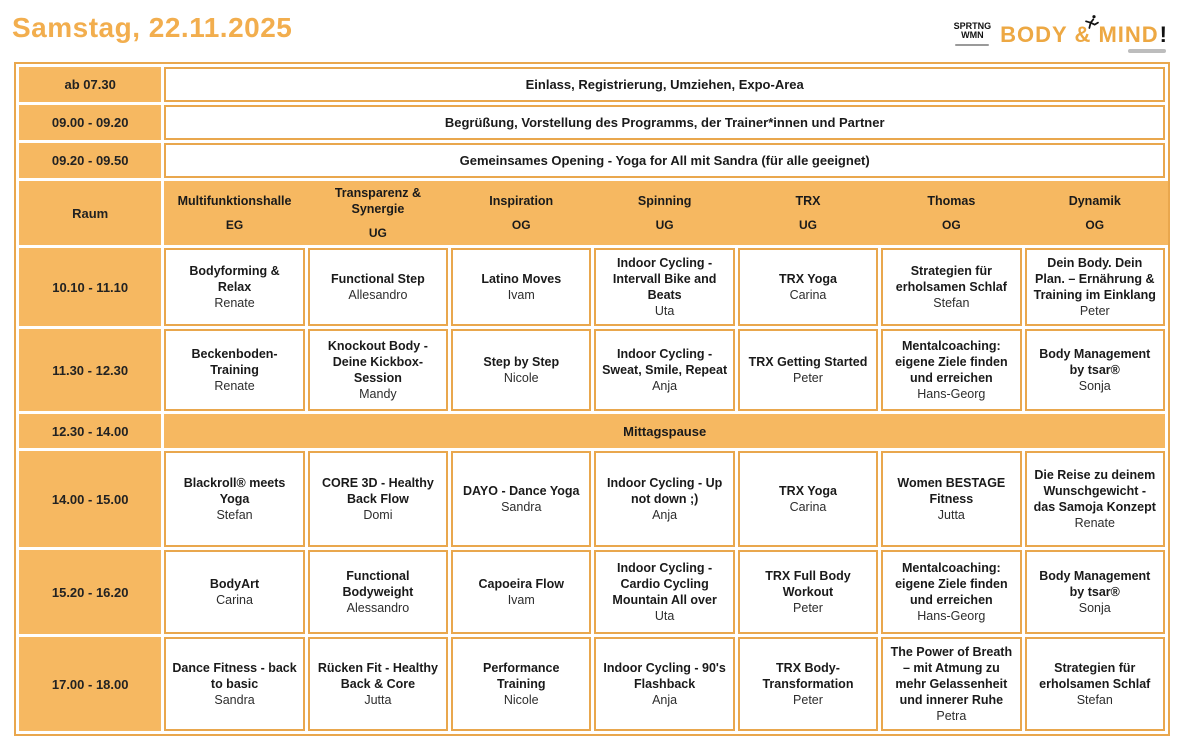 The height and width of the screenshot is (740, 1184). I want to click on session-trainer: Sandra, so click(234, 699).